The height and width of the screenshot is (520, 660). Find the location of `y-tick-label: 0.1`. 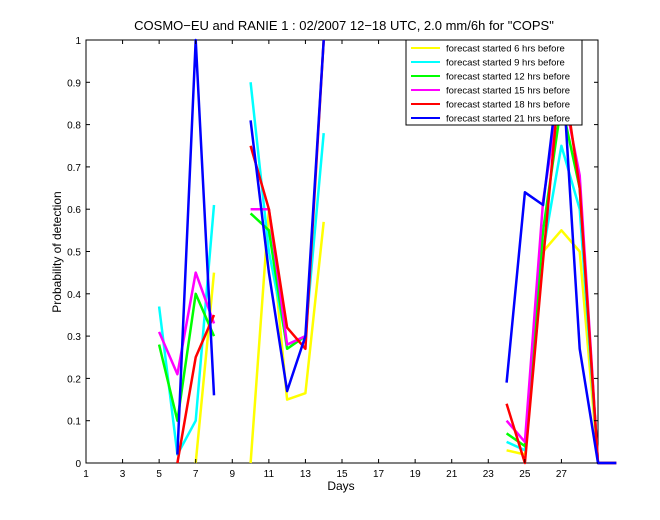

y-tick-label: 0.1 is located at coordinates (74, 422).